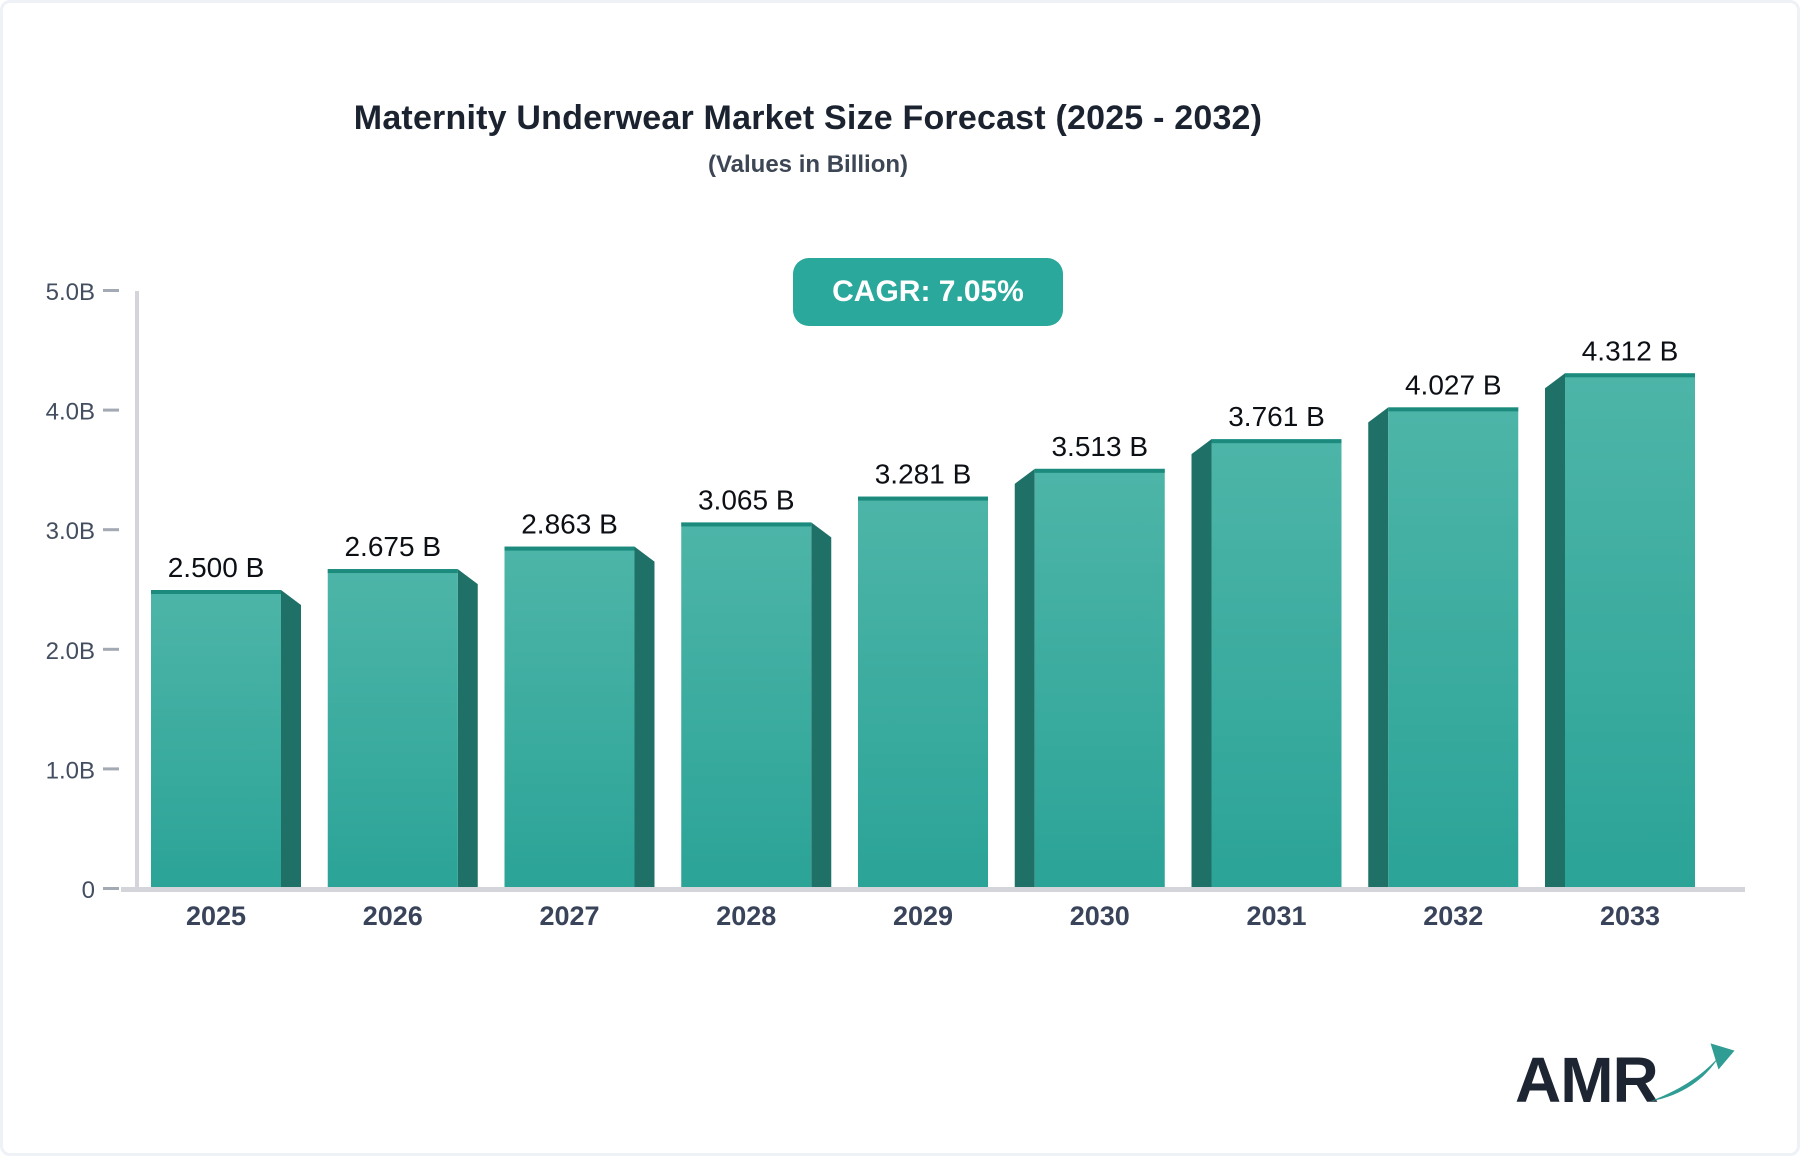 The width and height of the screenshot is (1800, 1156). Describe the element at coordinates (216, 916) in the screenshot. I see `x-axis-label: 2025` at that location.